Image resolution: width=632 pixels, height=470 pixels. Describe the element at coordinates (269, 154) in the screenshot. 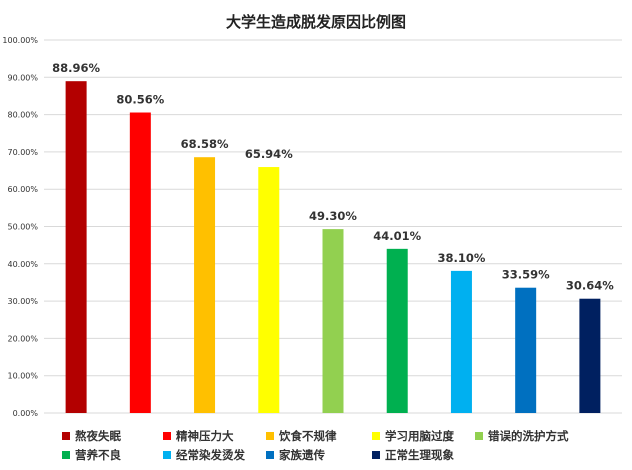

I see `data-label: 65.94%` at that location.